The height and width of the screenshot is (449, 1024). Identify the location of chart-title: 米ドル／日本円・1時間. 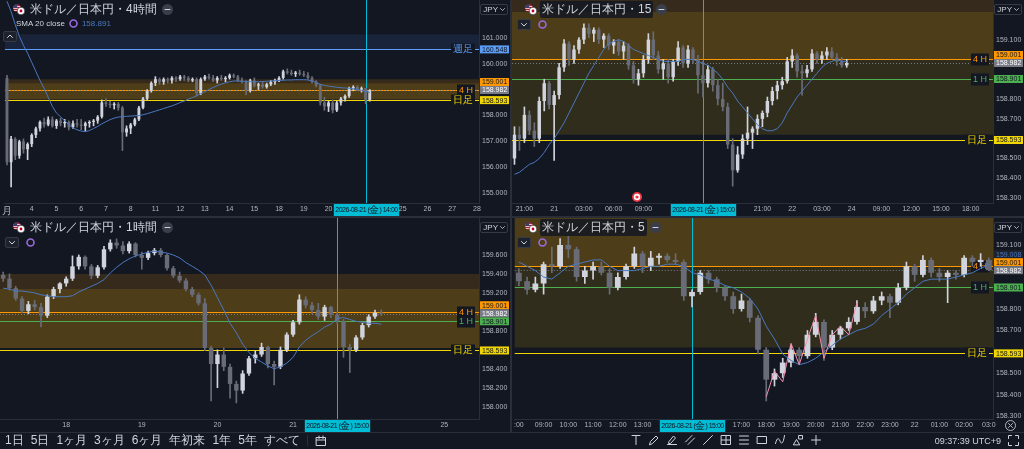
(93, 227).